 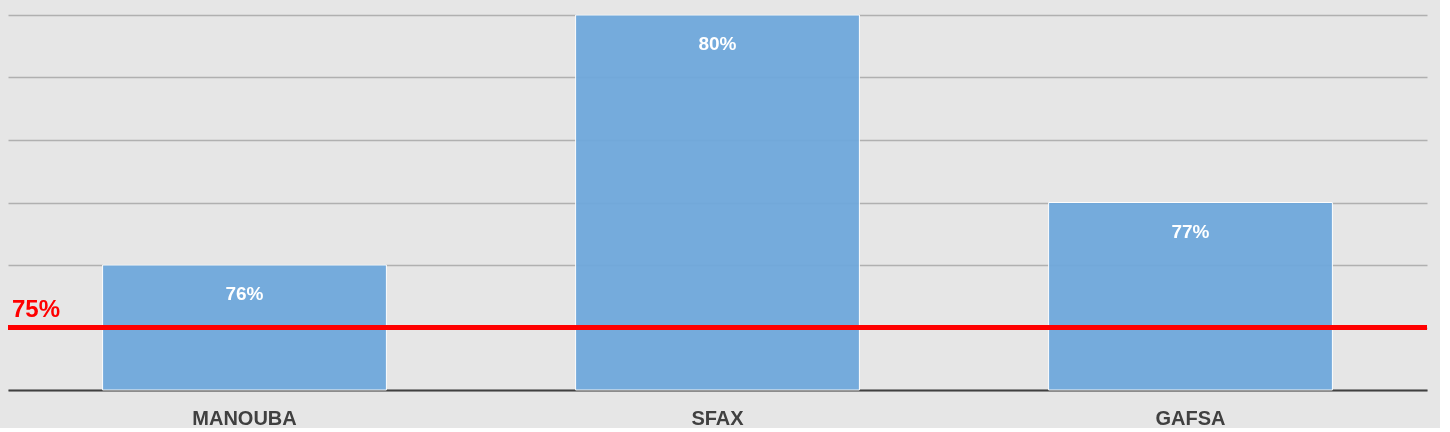 I want to click on x-tick-label: MANOUBA, so click(x=244, y=417).